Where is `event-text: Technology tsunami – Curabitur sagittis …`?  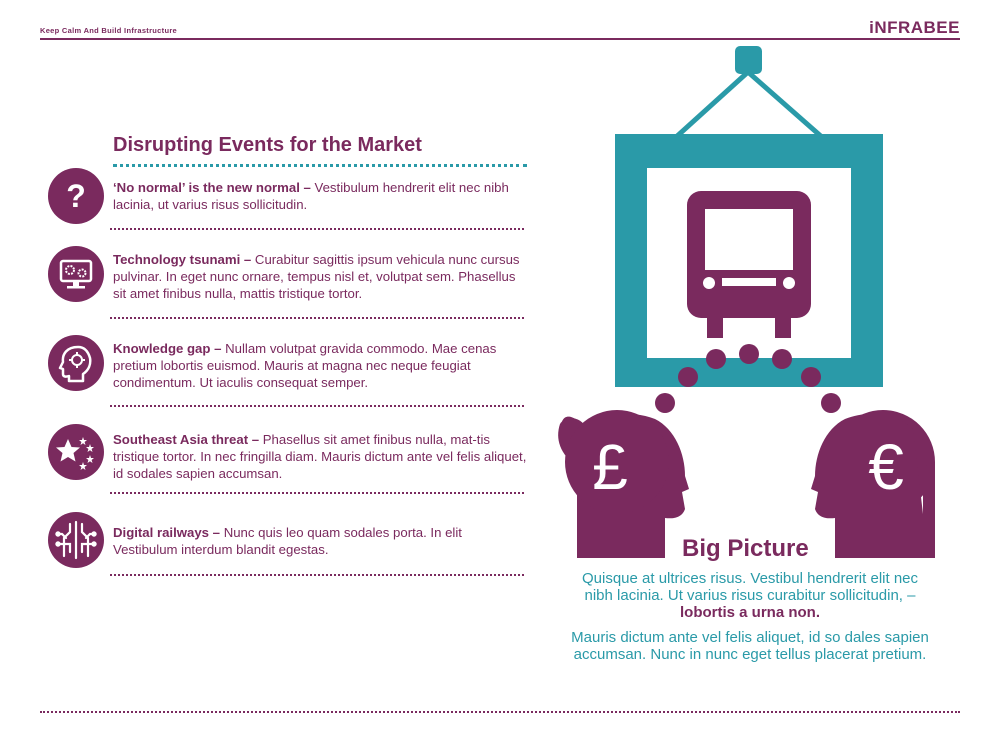 event-text: Technology tsunami – Curabitur sagittis … is located at coordinates (320, 276).